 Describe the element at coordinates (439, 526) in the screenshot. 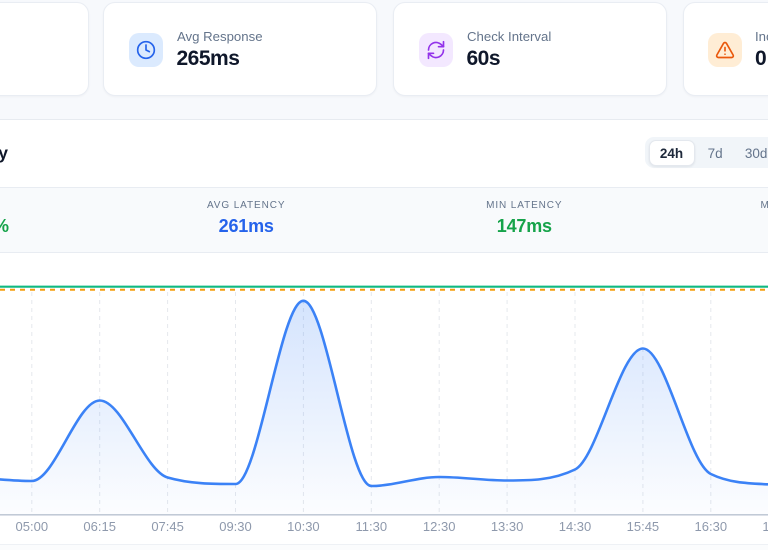

I see `svg-text: 12:30` at that location.